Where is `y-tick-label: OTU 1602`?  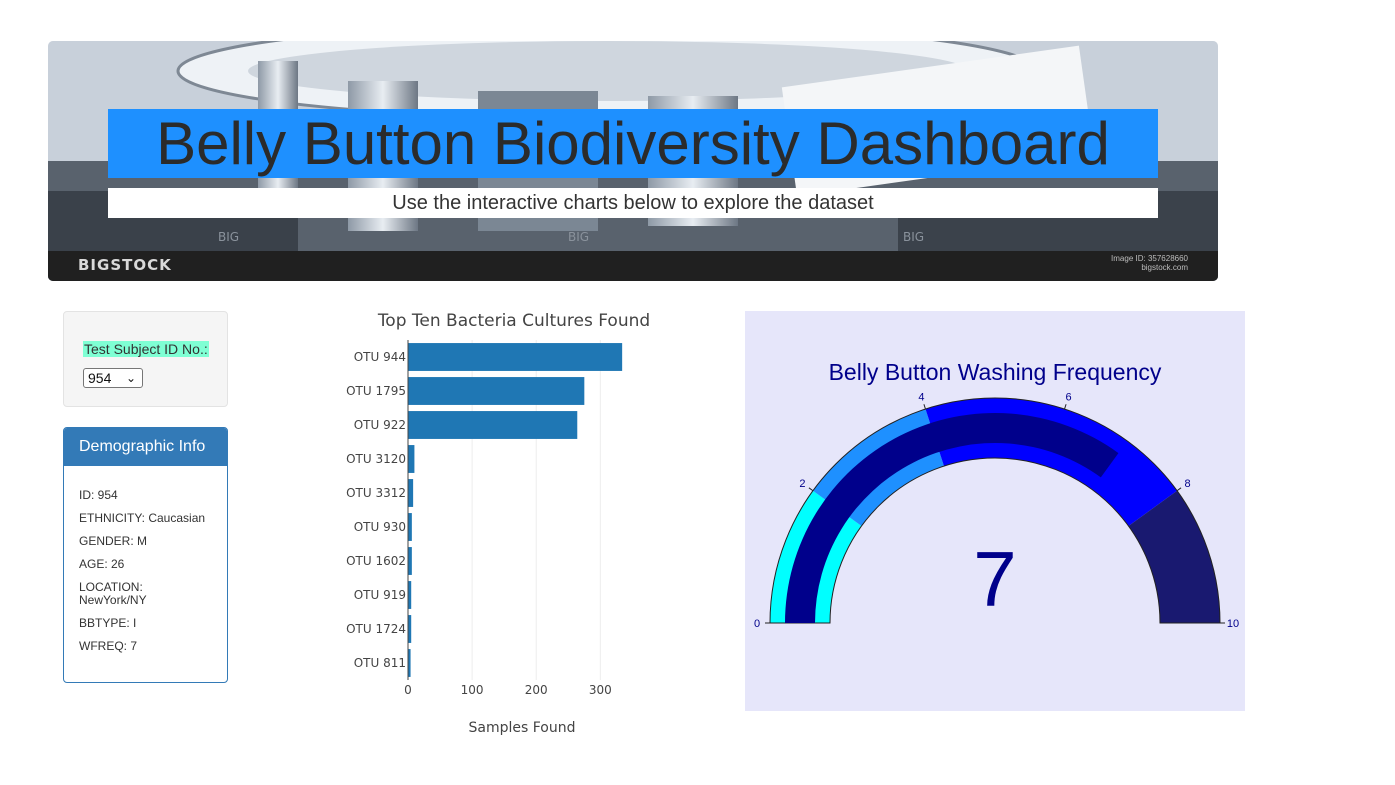
y-tick-label: OTU 1602 is located at coordinates (376, 561).